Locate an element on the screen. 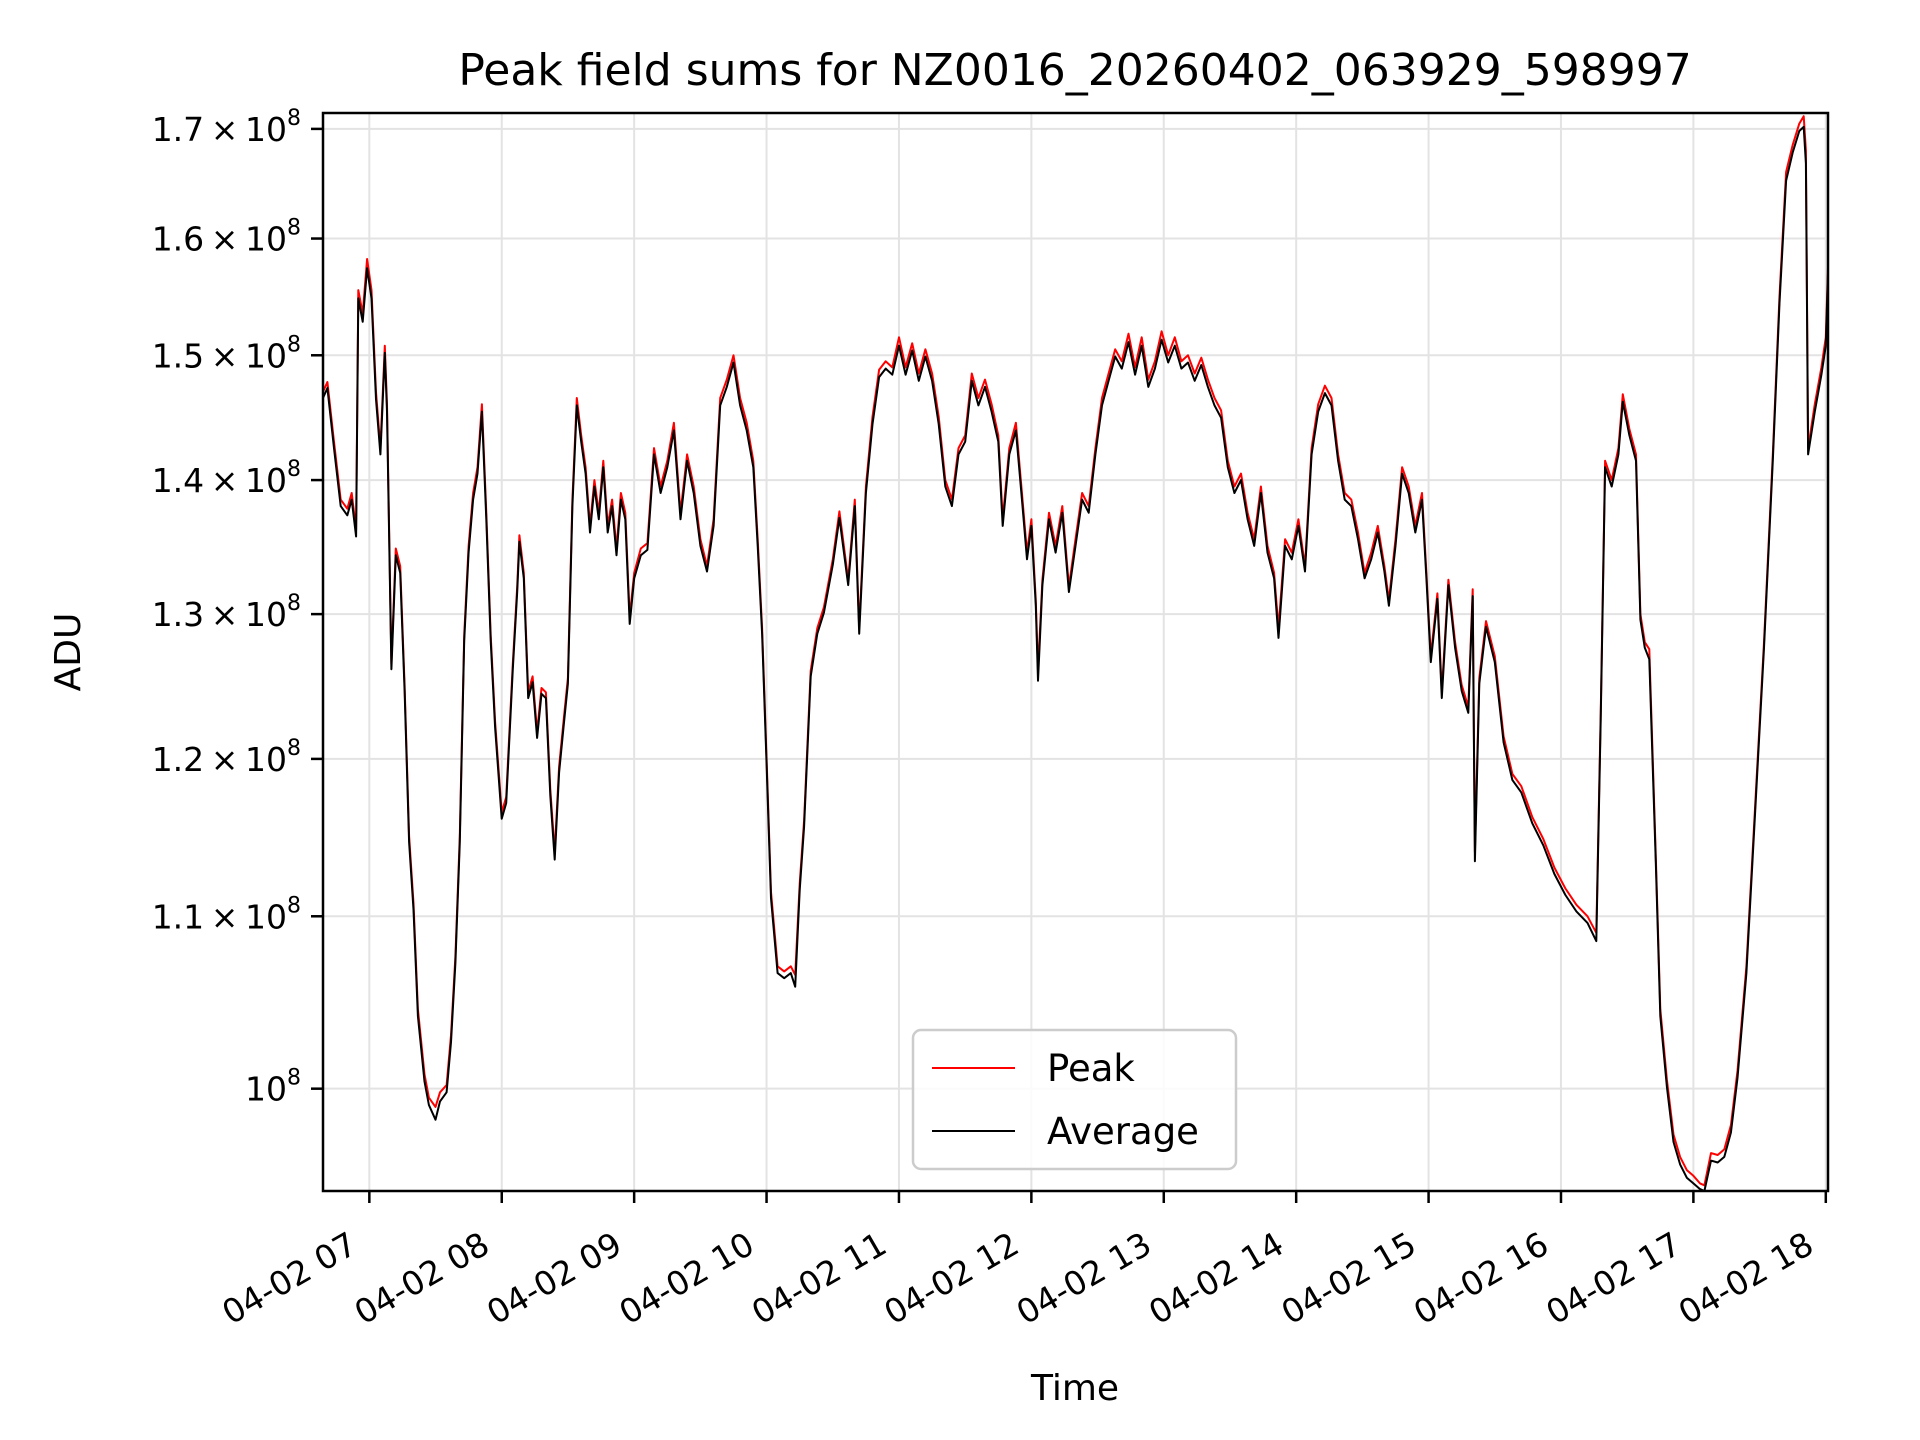 The image size is (1920, 1440). y-tick-label: 1.6 × 108 is located at coordinates (226, 237).